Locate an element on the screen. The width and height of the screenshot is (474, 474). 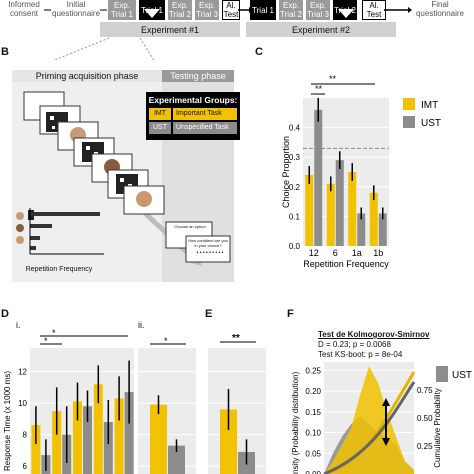
panel-f-letter: F is located at coordinates (290, 314).